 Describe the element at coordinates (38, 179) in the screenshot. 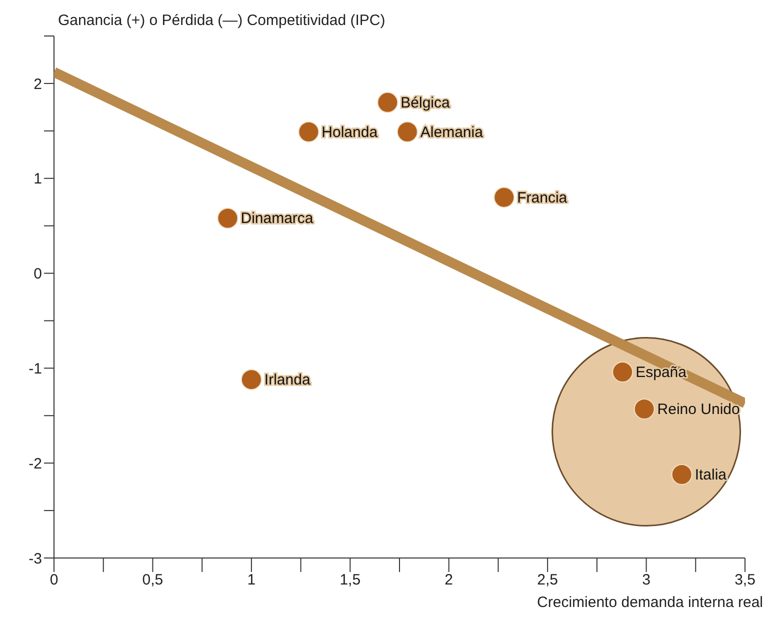

I see `y-tick-label: 1` at that location.